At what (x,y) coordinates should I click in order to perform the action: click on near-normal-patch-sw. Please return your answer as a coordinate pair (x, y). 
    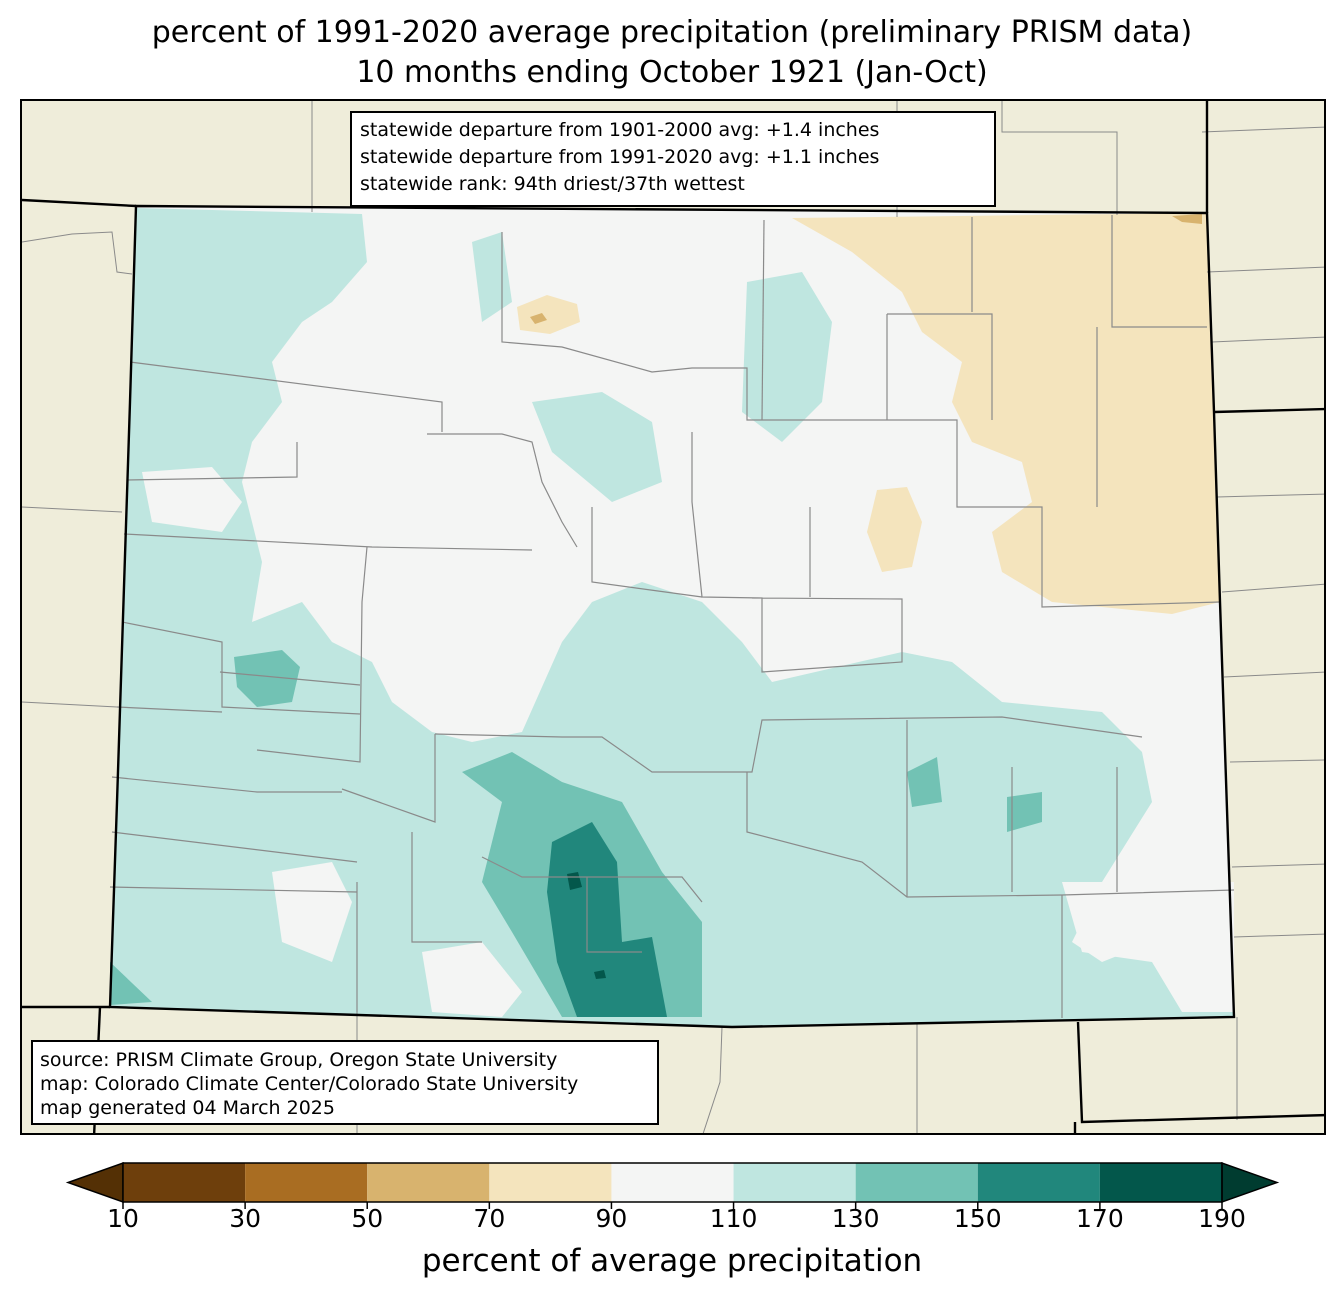
    Looking at the image, I should click on (312, 912).